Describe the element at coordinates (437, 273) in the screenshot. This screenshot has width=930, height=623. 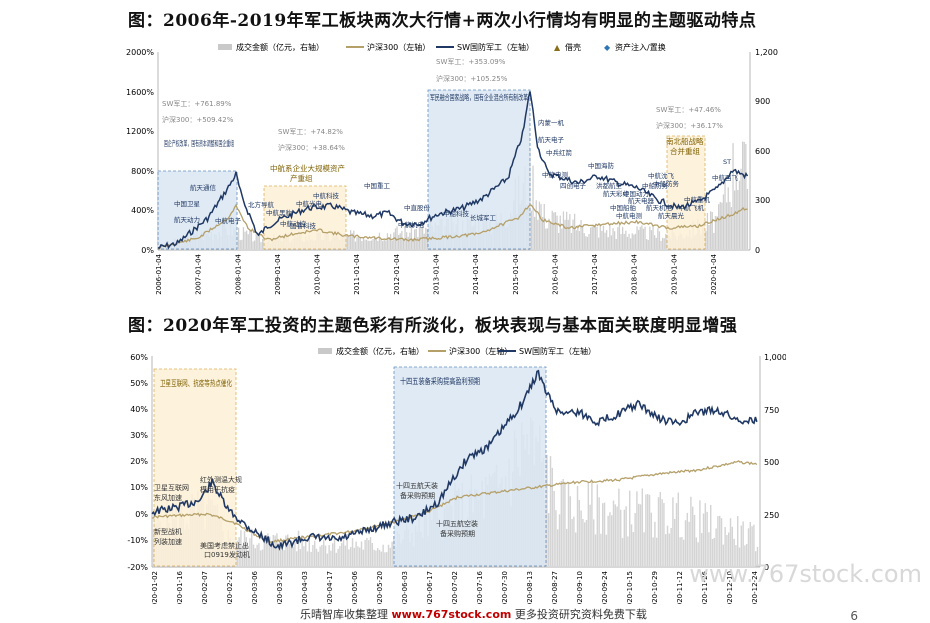
I see `x-tick-label: 2013-01-04` at that location.